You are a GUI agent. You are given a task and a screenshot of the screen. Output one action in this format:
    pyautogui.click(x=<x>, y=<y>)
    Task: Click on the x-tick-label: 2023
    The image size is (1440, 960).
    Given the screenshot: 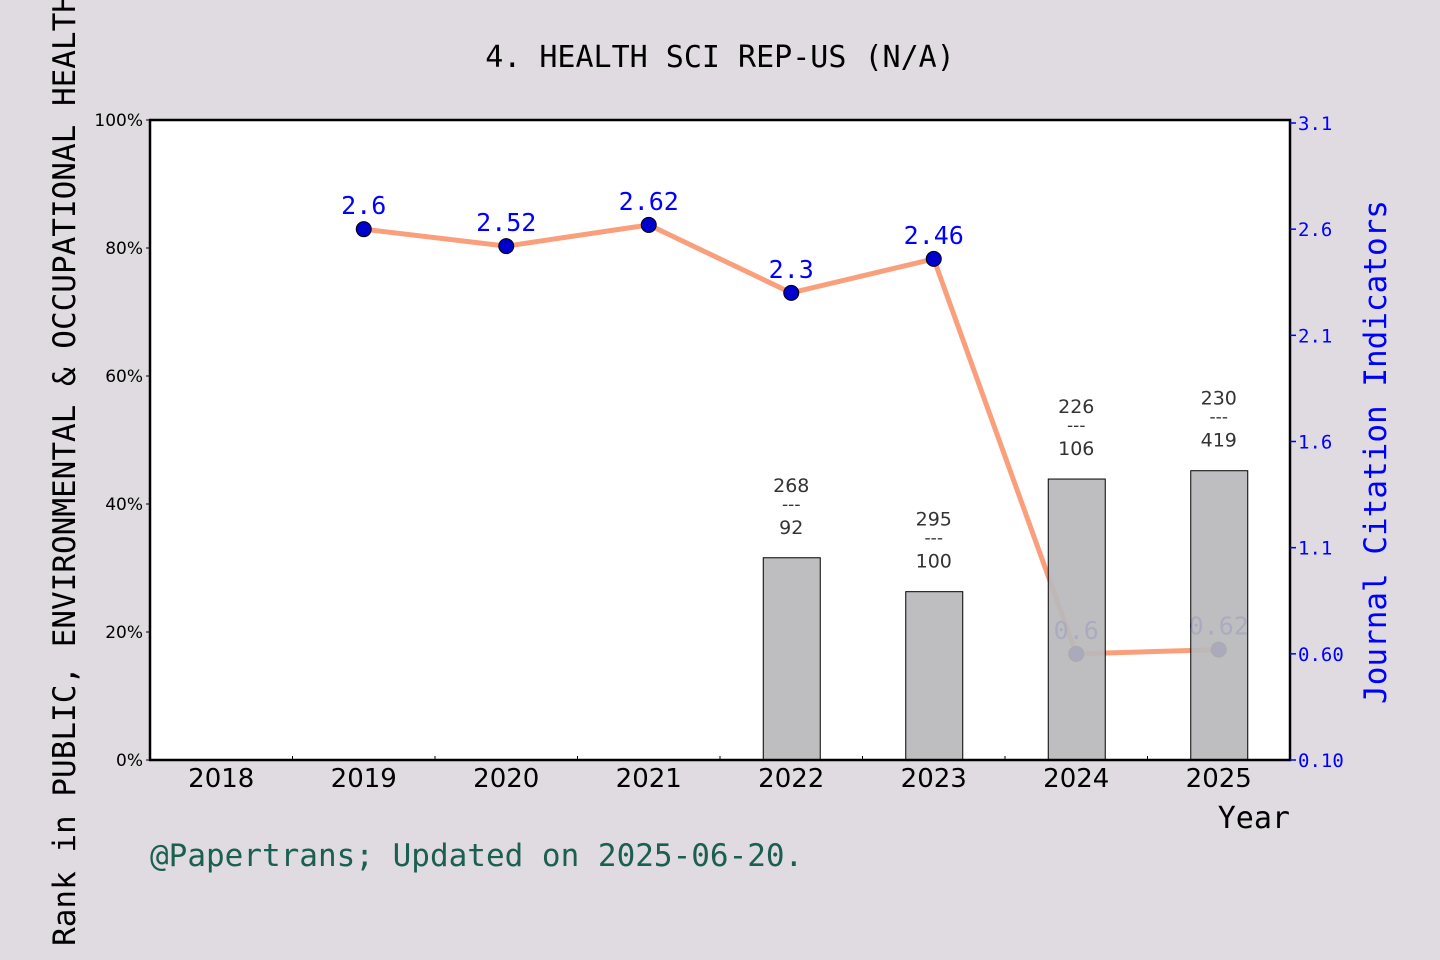 What is the action you would take?
    pyautogui.click(x=934, y=779)
    